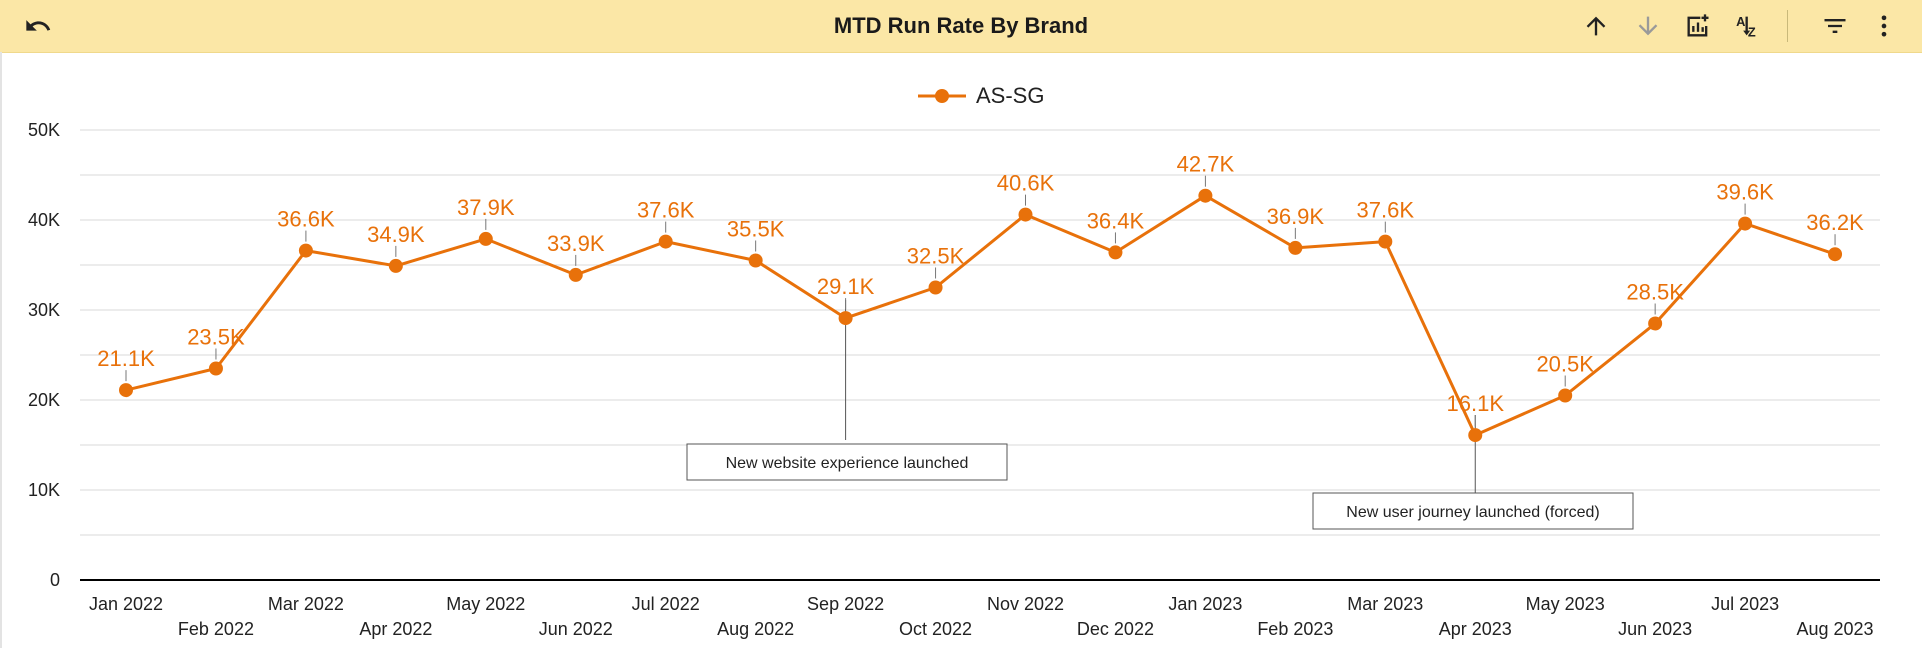  I want to click on x-tick-label: Feb 2023, so click(1295, 629).